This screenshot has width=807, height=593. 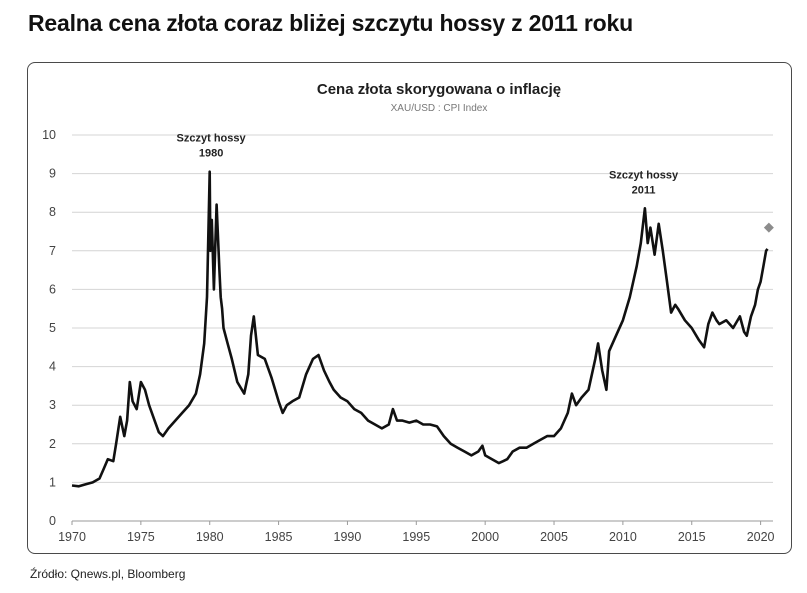 I want to click on y-tick-label-2: 2, so click(x=52, y=444).